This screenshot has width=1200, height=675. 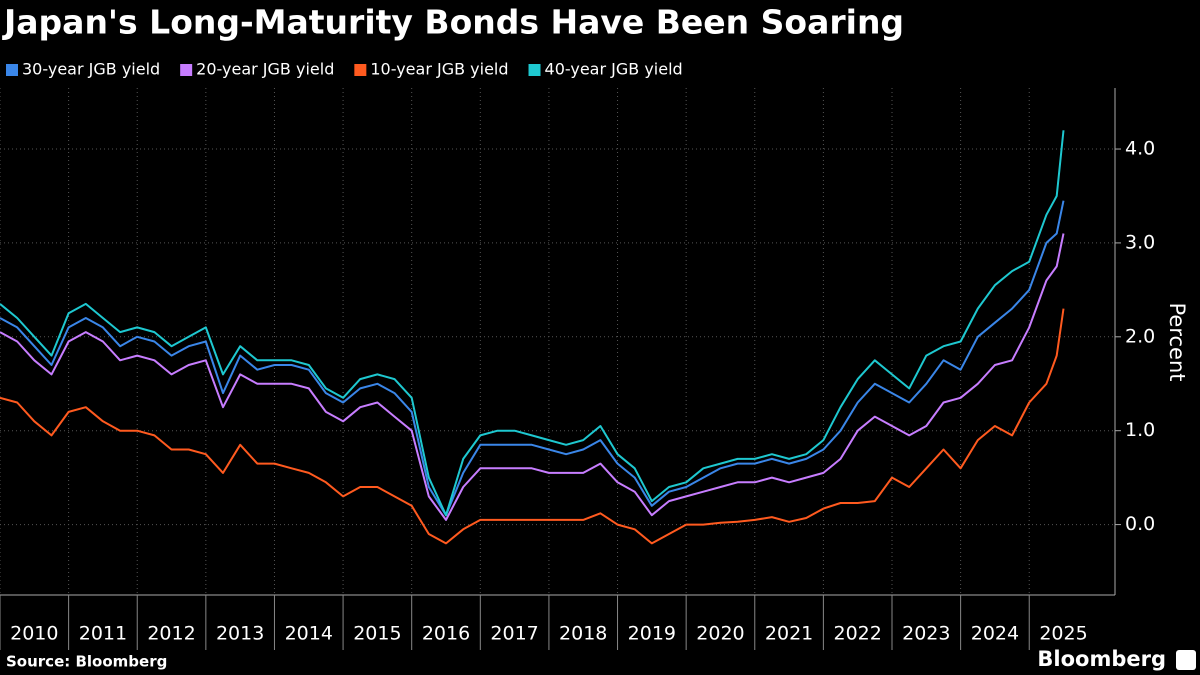 What do you see at coordinates (309, 634) in the screenshot?
I see `x-tick-label: 2014` at bounding box center [309, 634].